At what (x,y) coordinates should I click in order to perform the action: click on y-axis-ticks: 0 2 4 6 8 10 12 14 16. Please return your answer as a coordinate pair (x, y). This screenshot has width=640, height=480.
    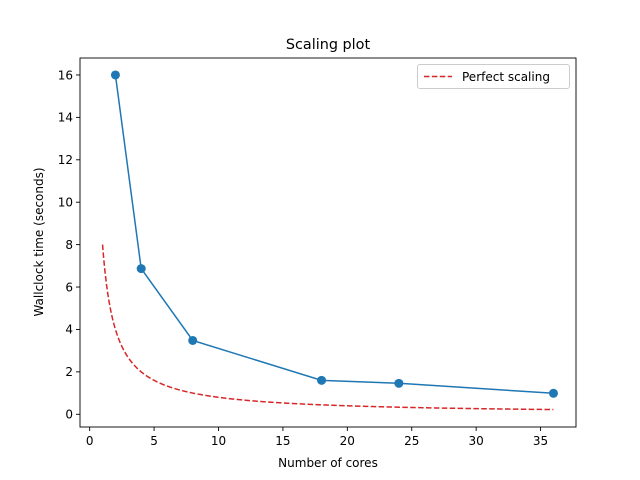
    Looking at the image, I should click on (69, 245).